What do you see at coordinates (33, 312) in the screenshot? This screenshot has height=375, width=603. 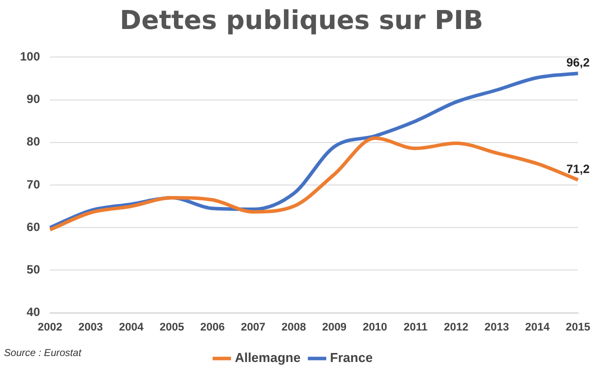 I see `y-tick-label: 40` at bounding box center [33, 312].